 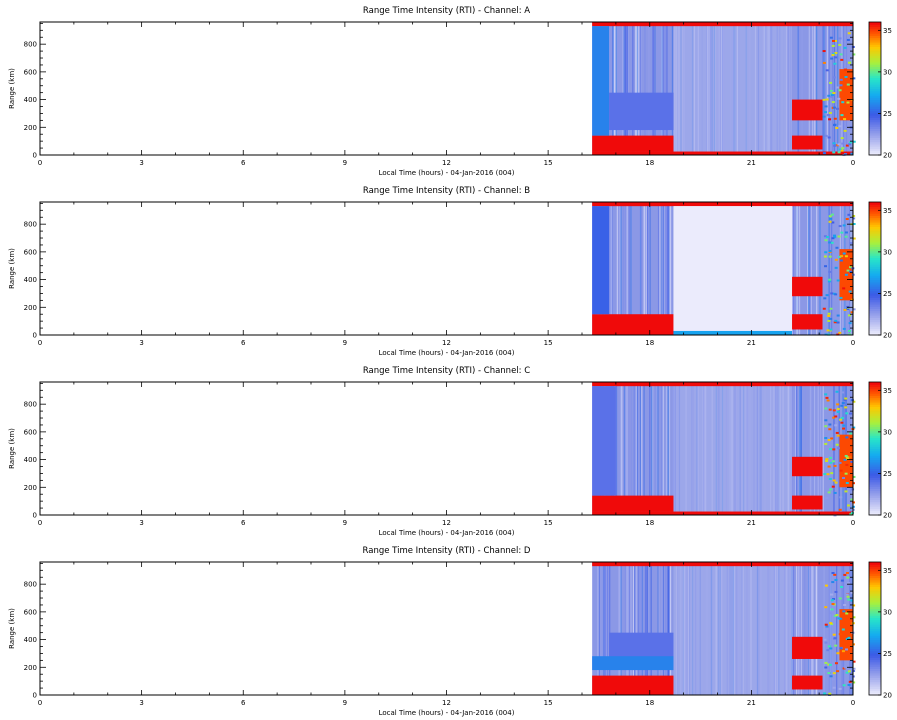 I want to click on y-tick-label: 600, so click(x=30, y=612).